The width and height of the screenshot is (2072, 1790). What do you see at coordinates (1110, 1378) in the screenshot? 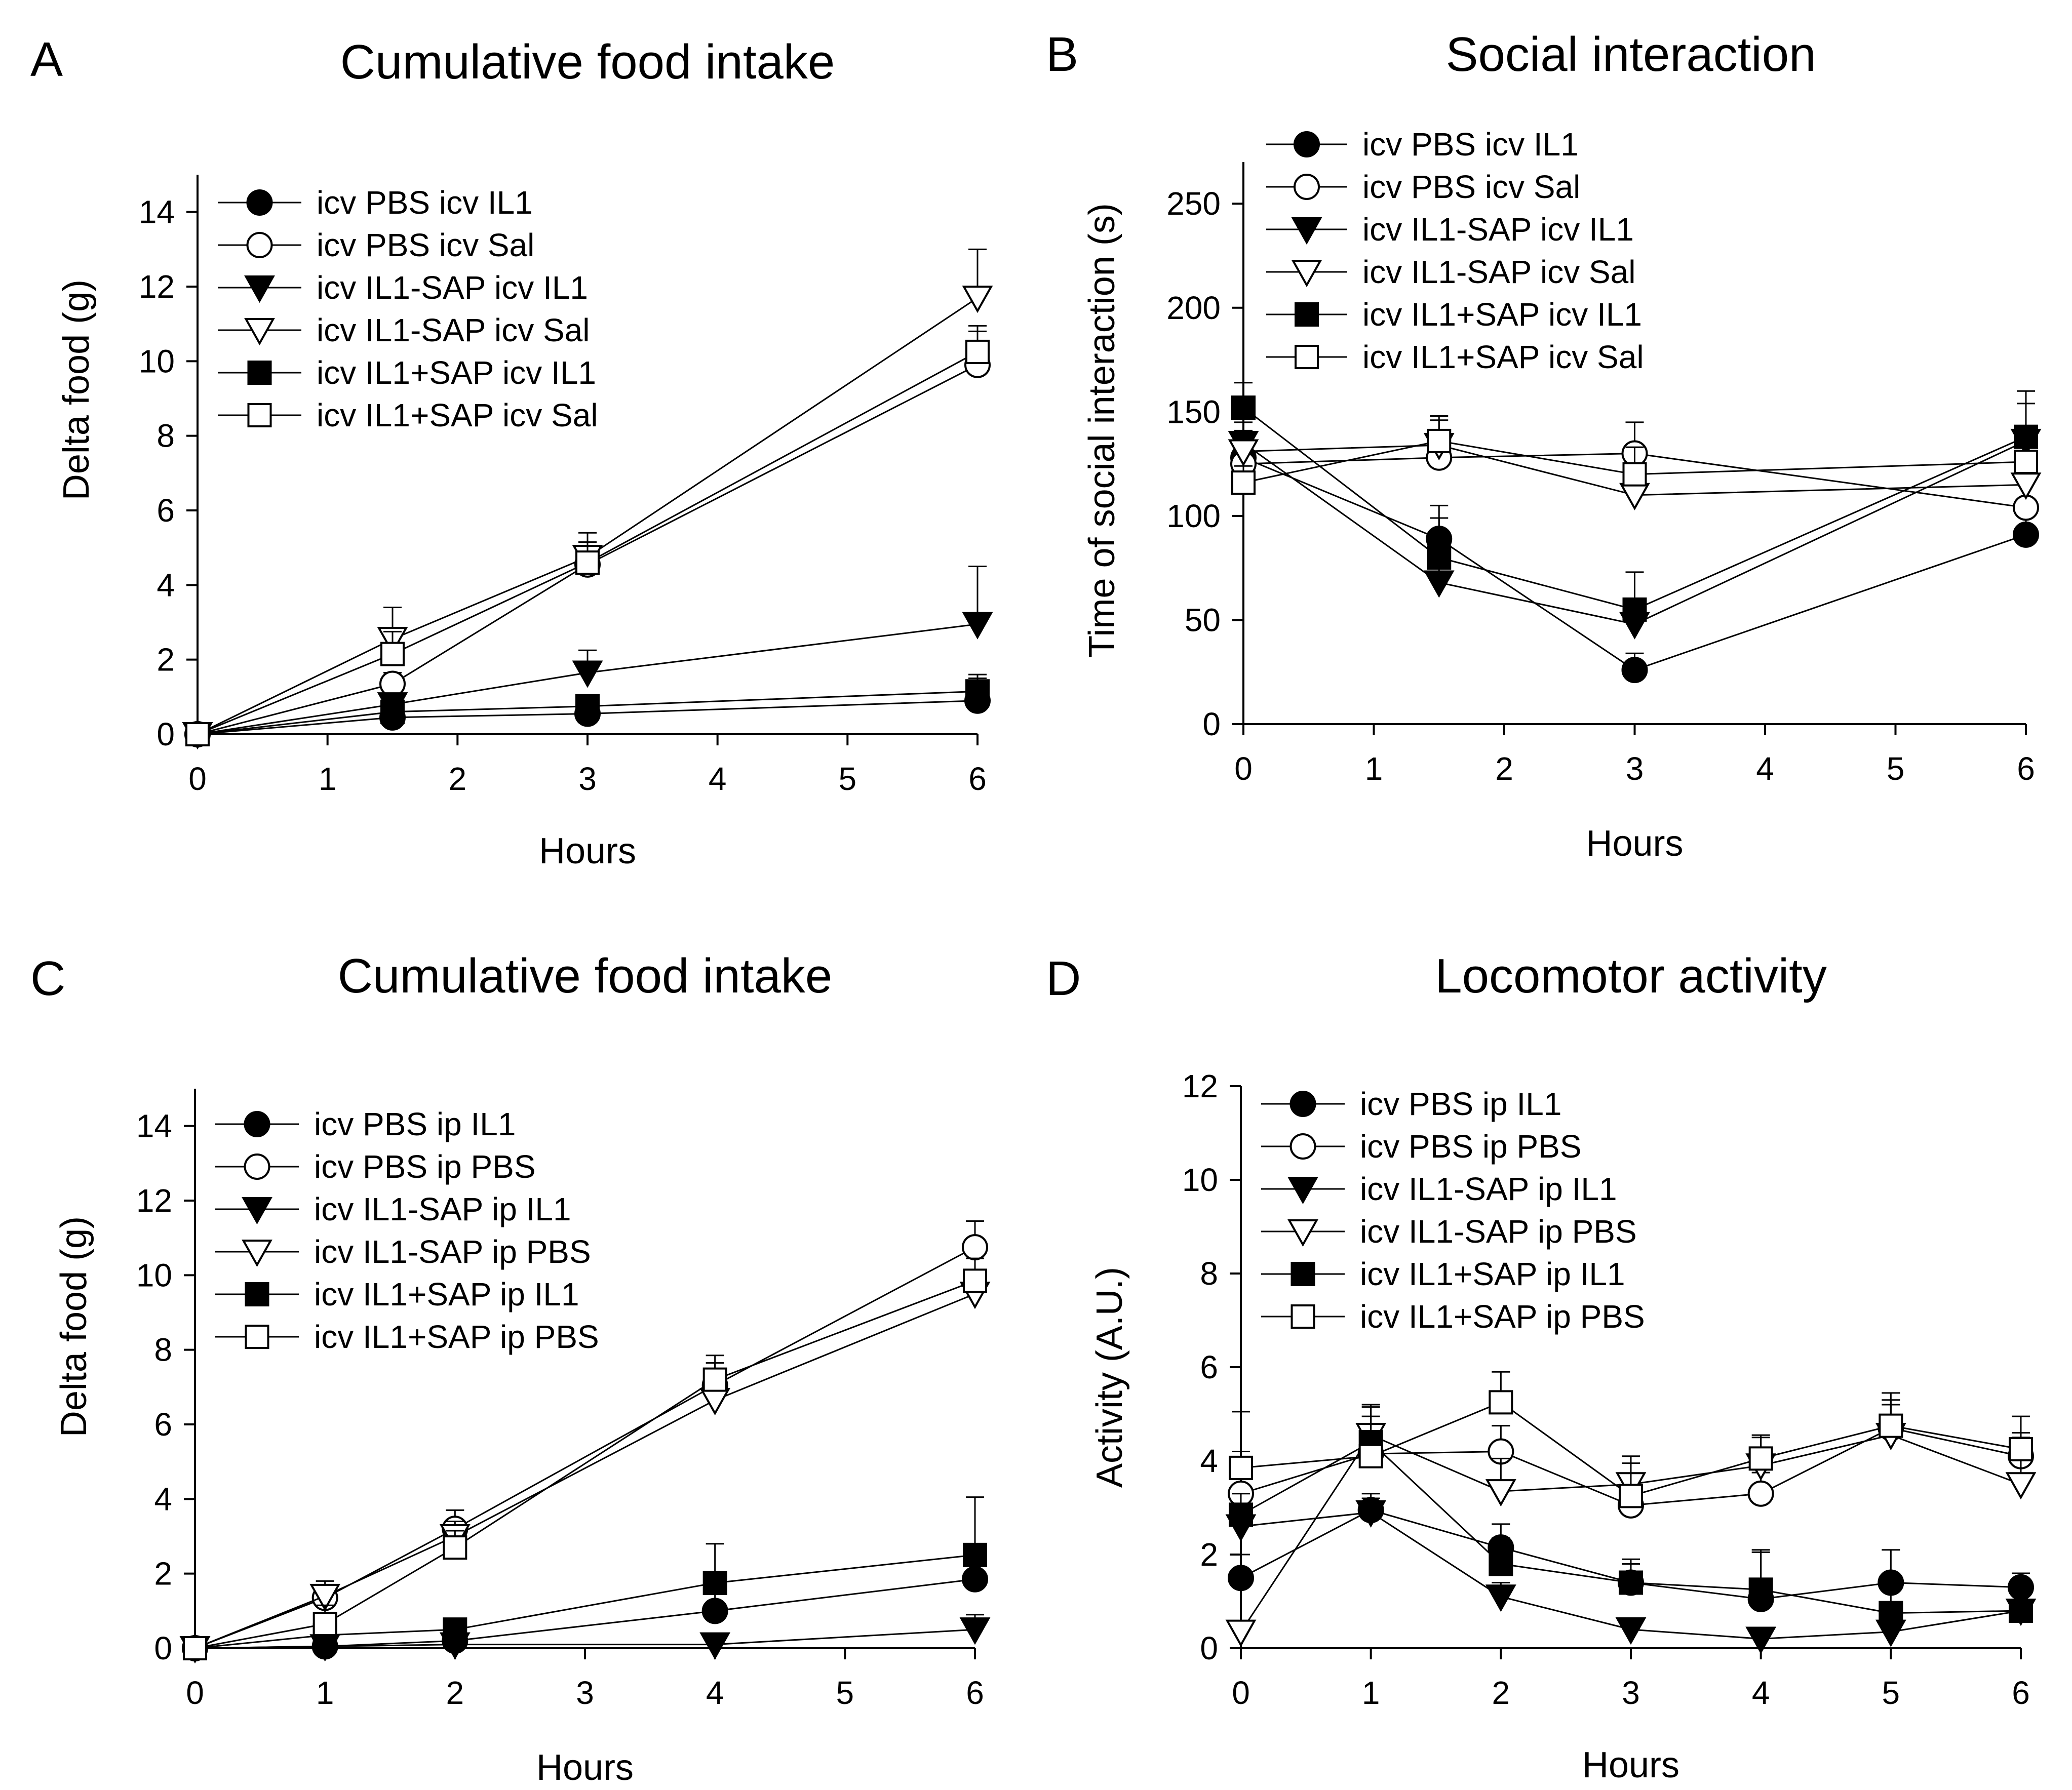
I see `y-axis-label: Activity (A.U.)` at bounding box center [1110, 1378].